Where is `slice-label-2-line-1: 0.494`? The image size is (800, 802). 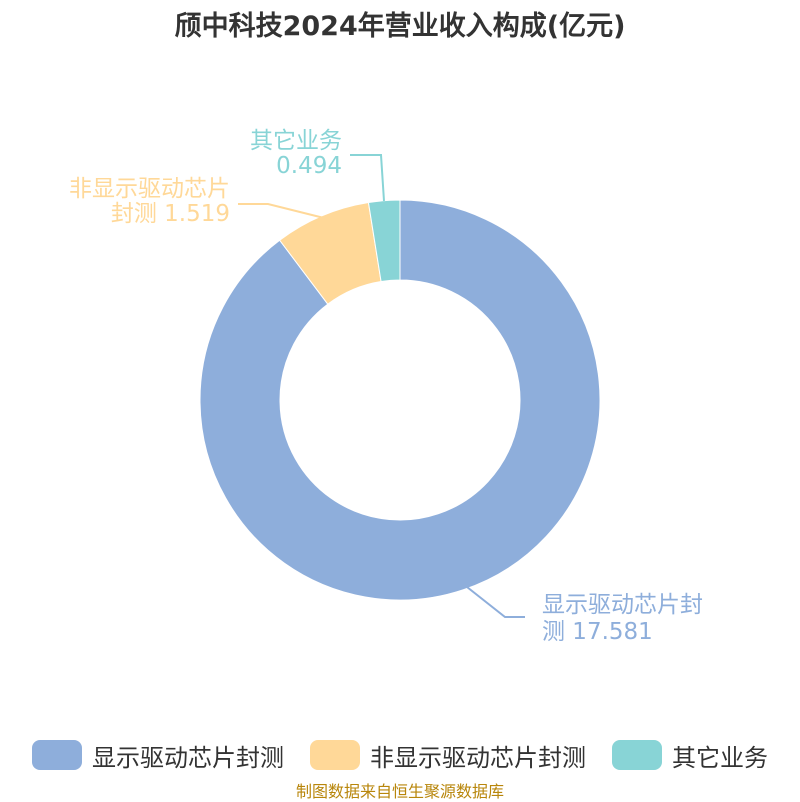
slice-label-2-line-1: 0.494 is located at coordinates (309, 166).